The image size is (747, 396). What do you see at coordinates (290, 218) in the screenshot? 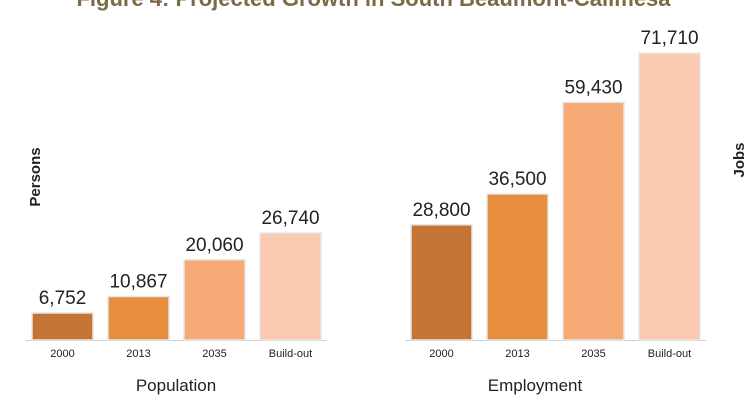
I see `data-label: 26,740` at bounding box center [290, 218].